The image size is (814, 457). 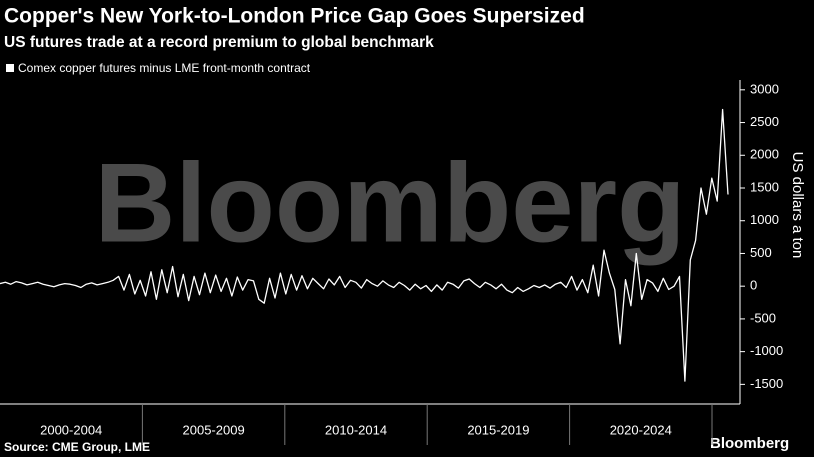 What do you see at coordinates (749, 443) in the screenshot?
I see `brand-logo: Bloomberg` at bounding box center [749, 443].